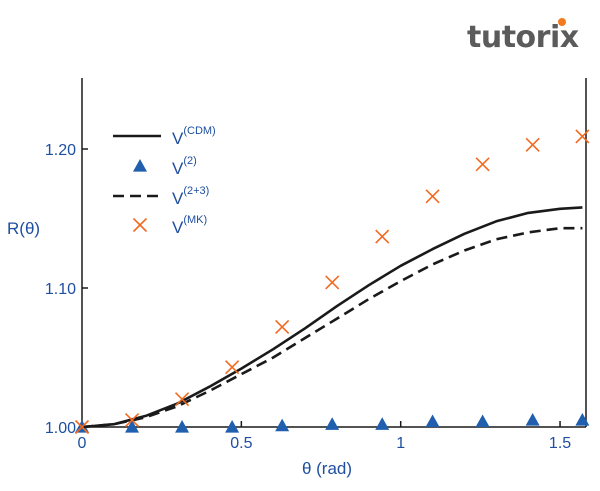 This screenshot has height=491, width=600. What do you see at coordinates (164, 136) in the screenshot?
I see `legend-item-cdm: V(CDM)` at bounding box center [164, 136].